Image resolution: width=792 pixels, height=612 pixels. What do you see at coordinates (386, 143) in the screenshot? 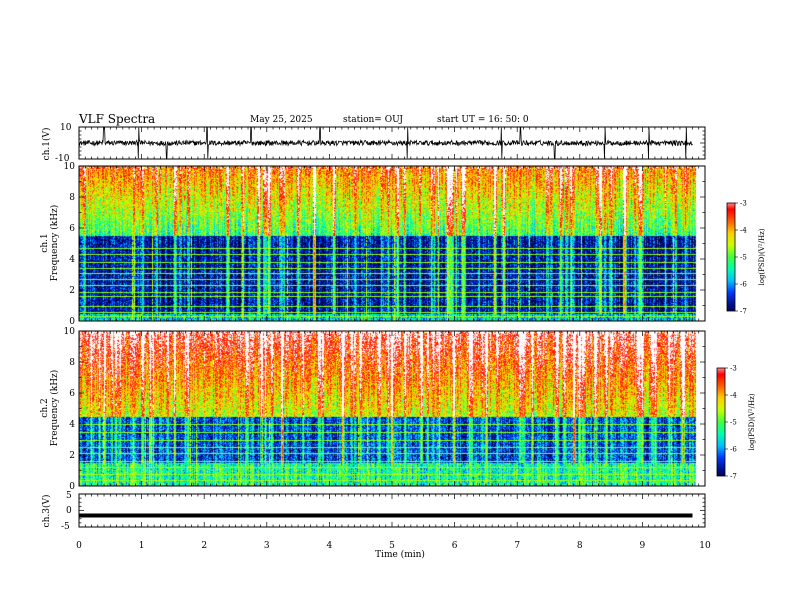
I see `ch1-waveform-trace` at bounding box center [386, 143].